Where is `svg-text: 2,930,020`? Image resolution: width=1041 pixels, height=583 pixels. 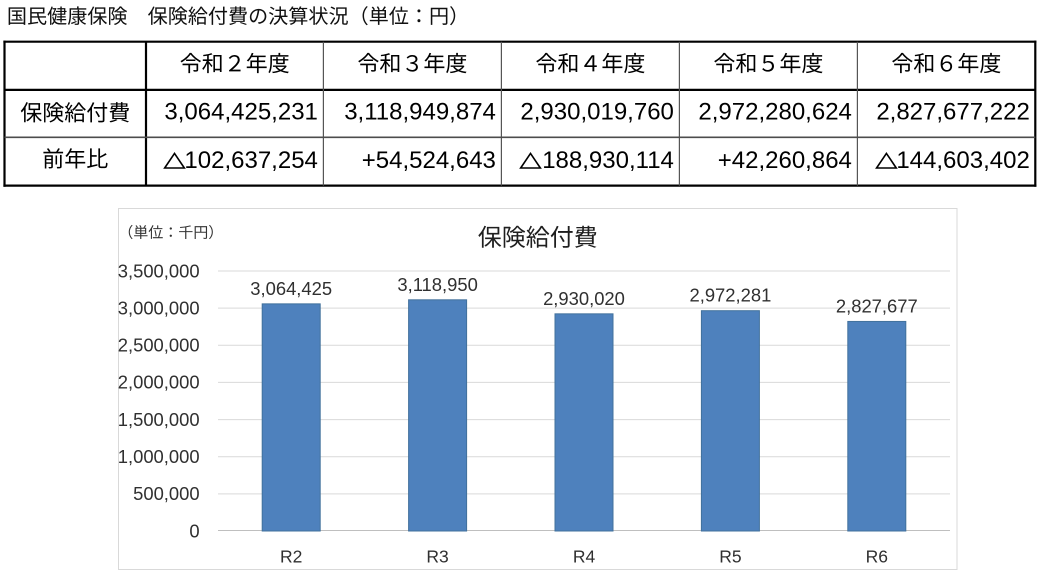
svg-text: 2,930,020 is located at coordinates (584, 298).